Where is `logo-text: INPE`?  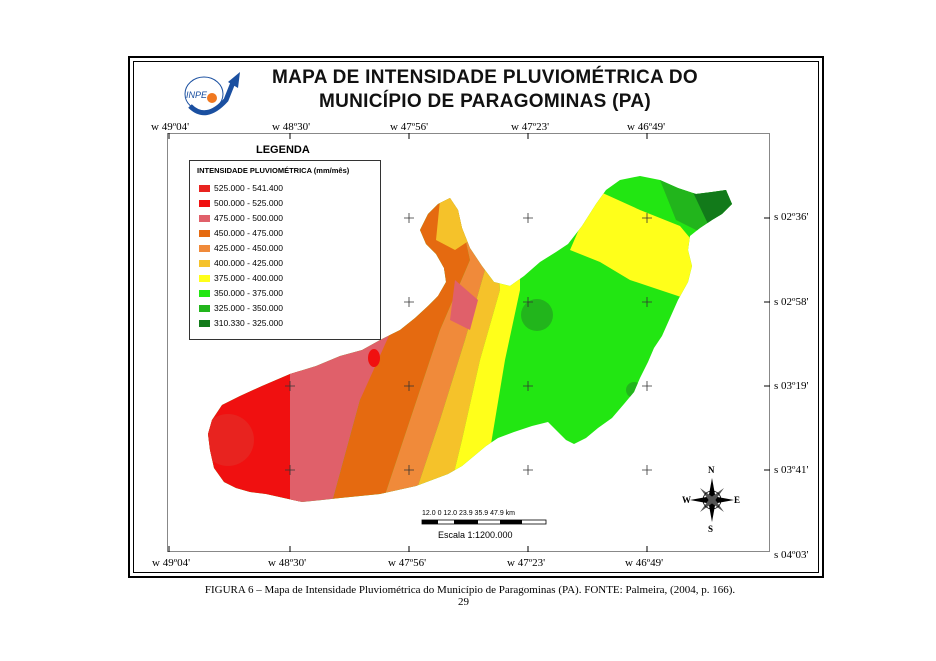 logo-text: INPE is located at coordinates (197, 95).